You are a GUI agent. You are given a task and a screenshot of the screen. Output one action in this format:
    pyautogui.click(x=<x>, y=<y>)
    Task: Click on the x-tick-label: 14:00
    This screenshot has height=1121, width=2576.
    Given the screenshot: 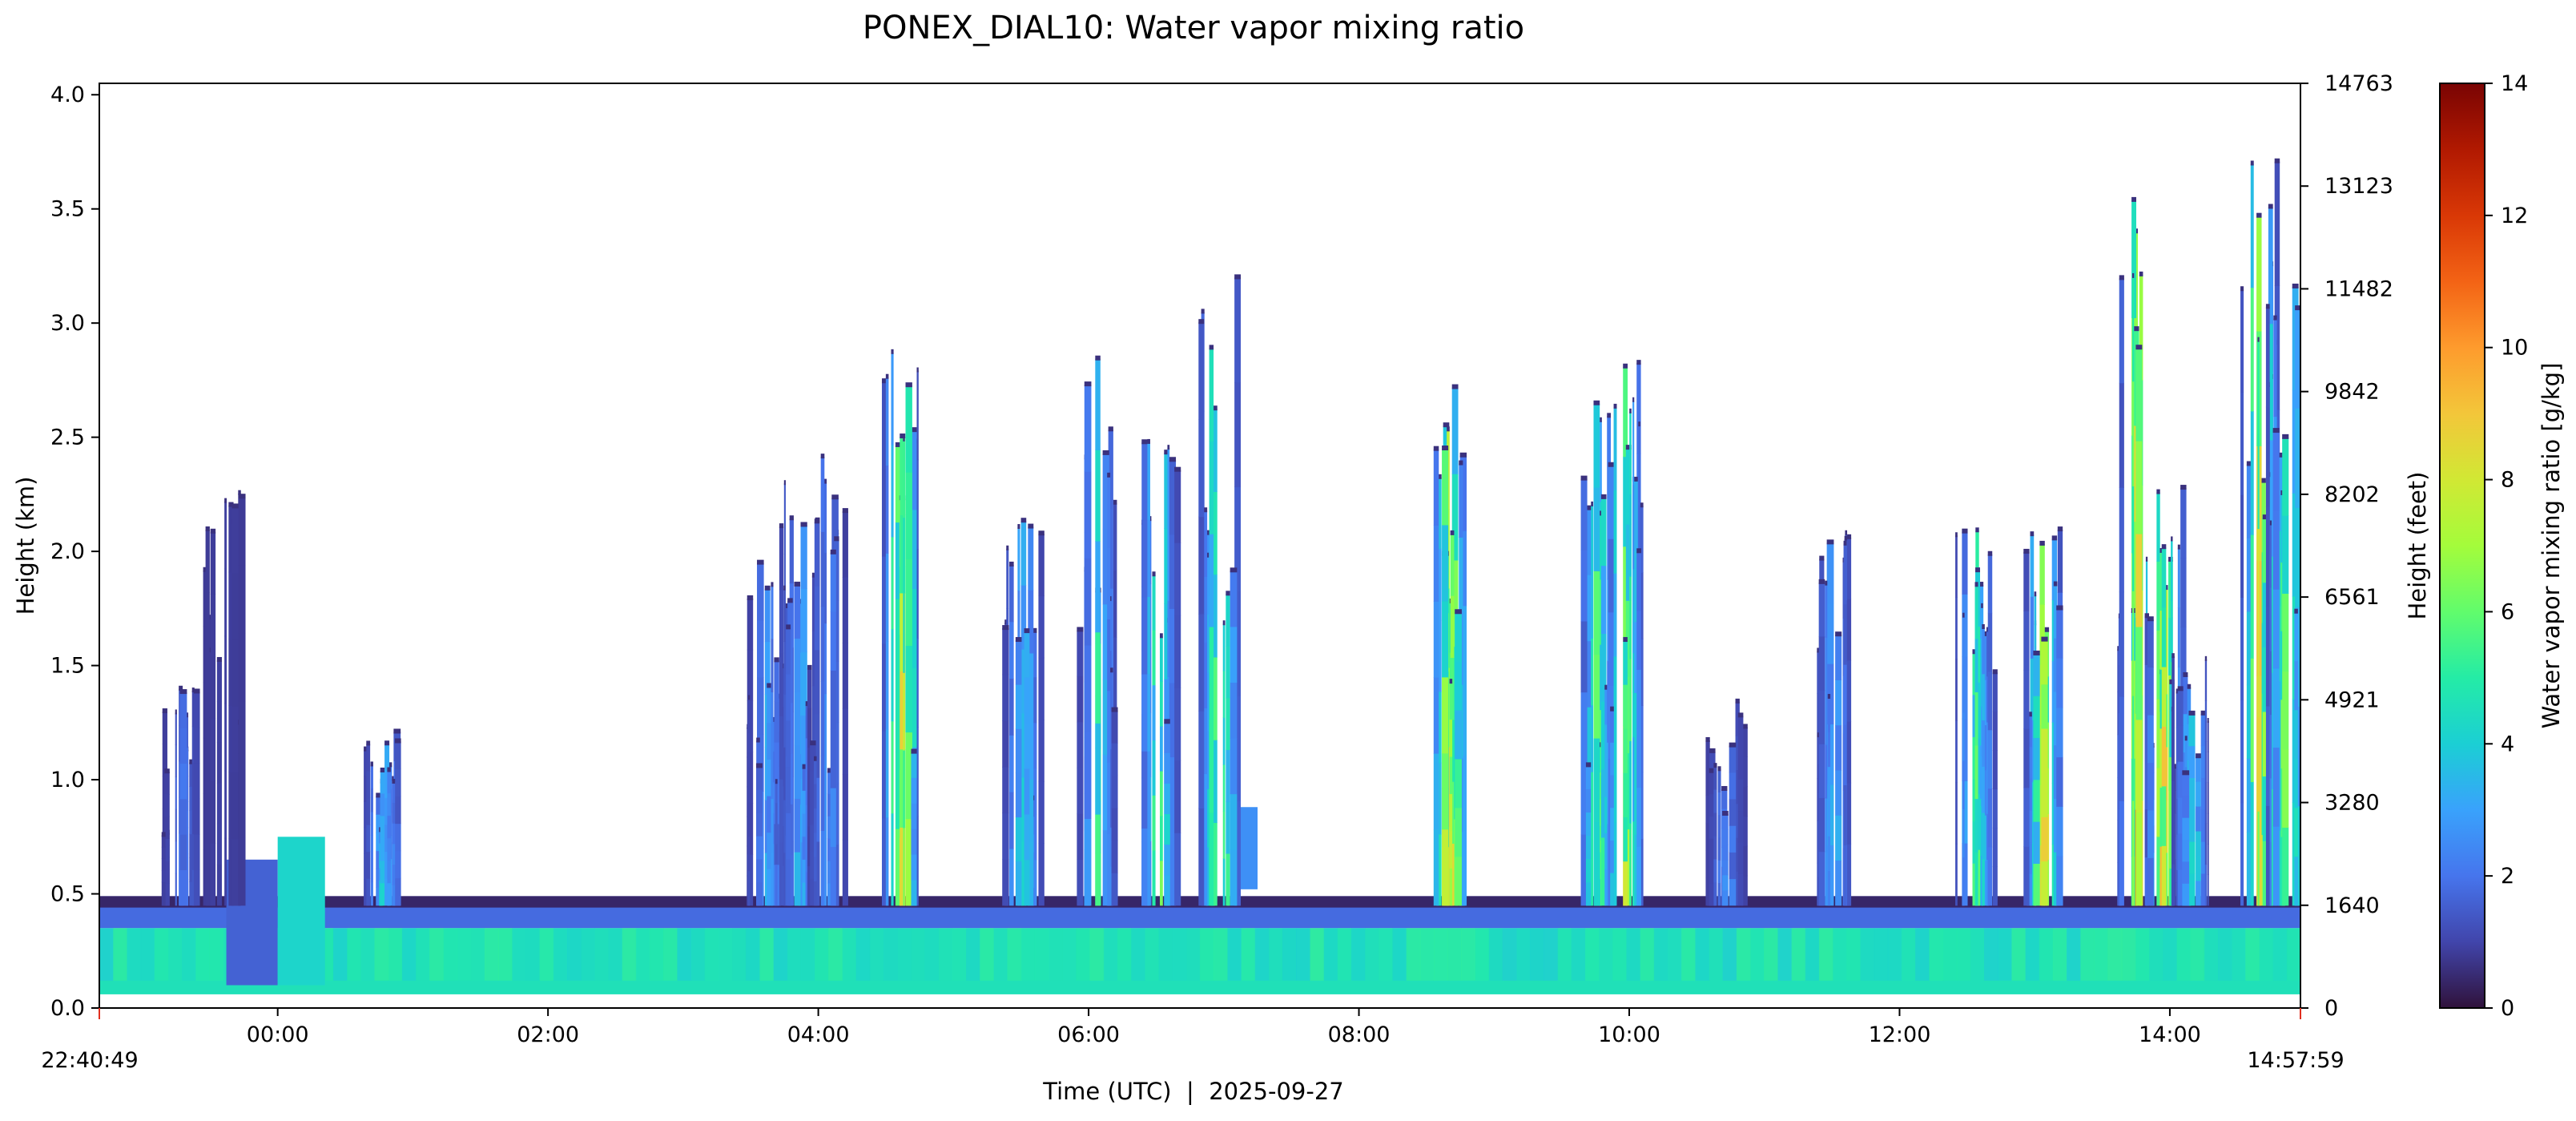 What is the action you would take?
    pyautogui.click(x=2170, y=1034)
    